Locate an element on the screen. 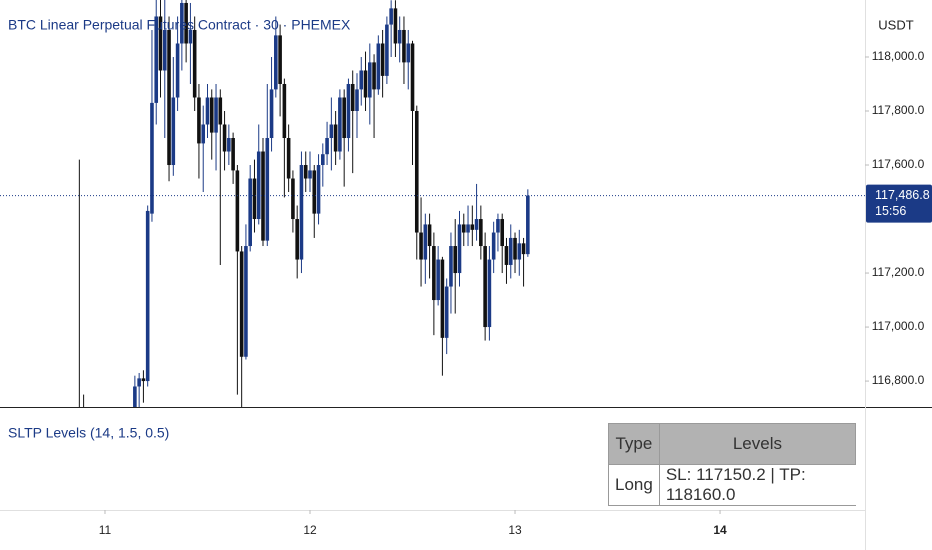 This screenshot has height=550, width=932. y-tick-label: 116,800.0 is located at coordinates (898, 380).